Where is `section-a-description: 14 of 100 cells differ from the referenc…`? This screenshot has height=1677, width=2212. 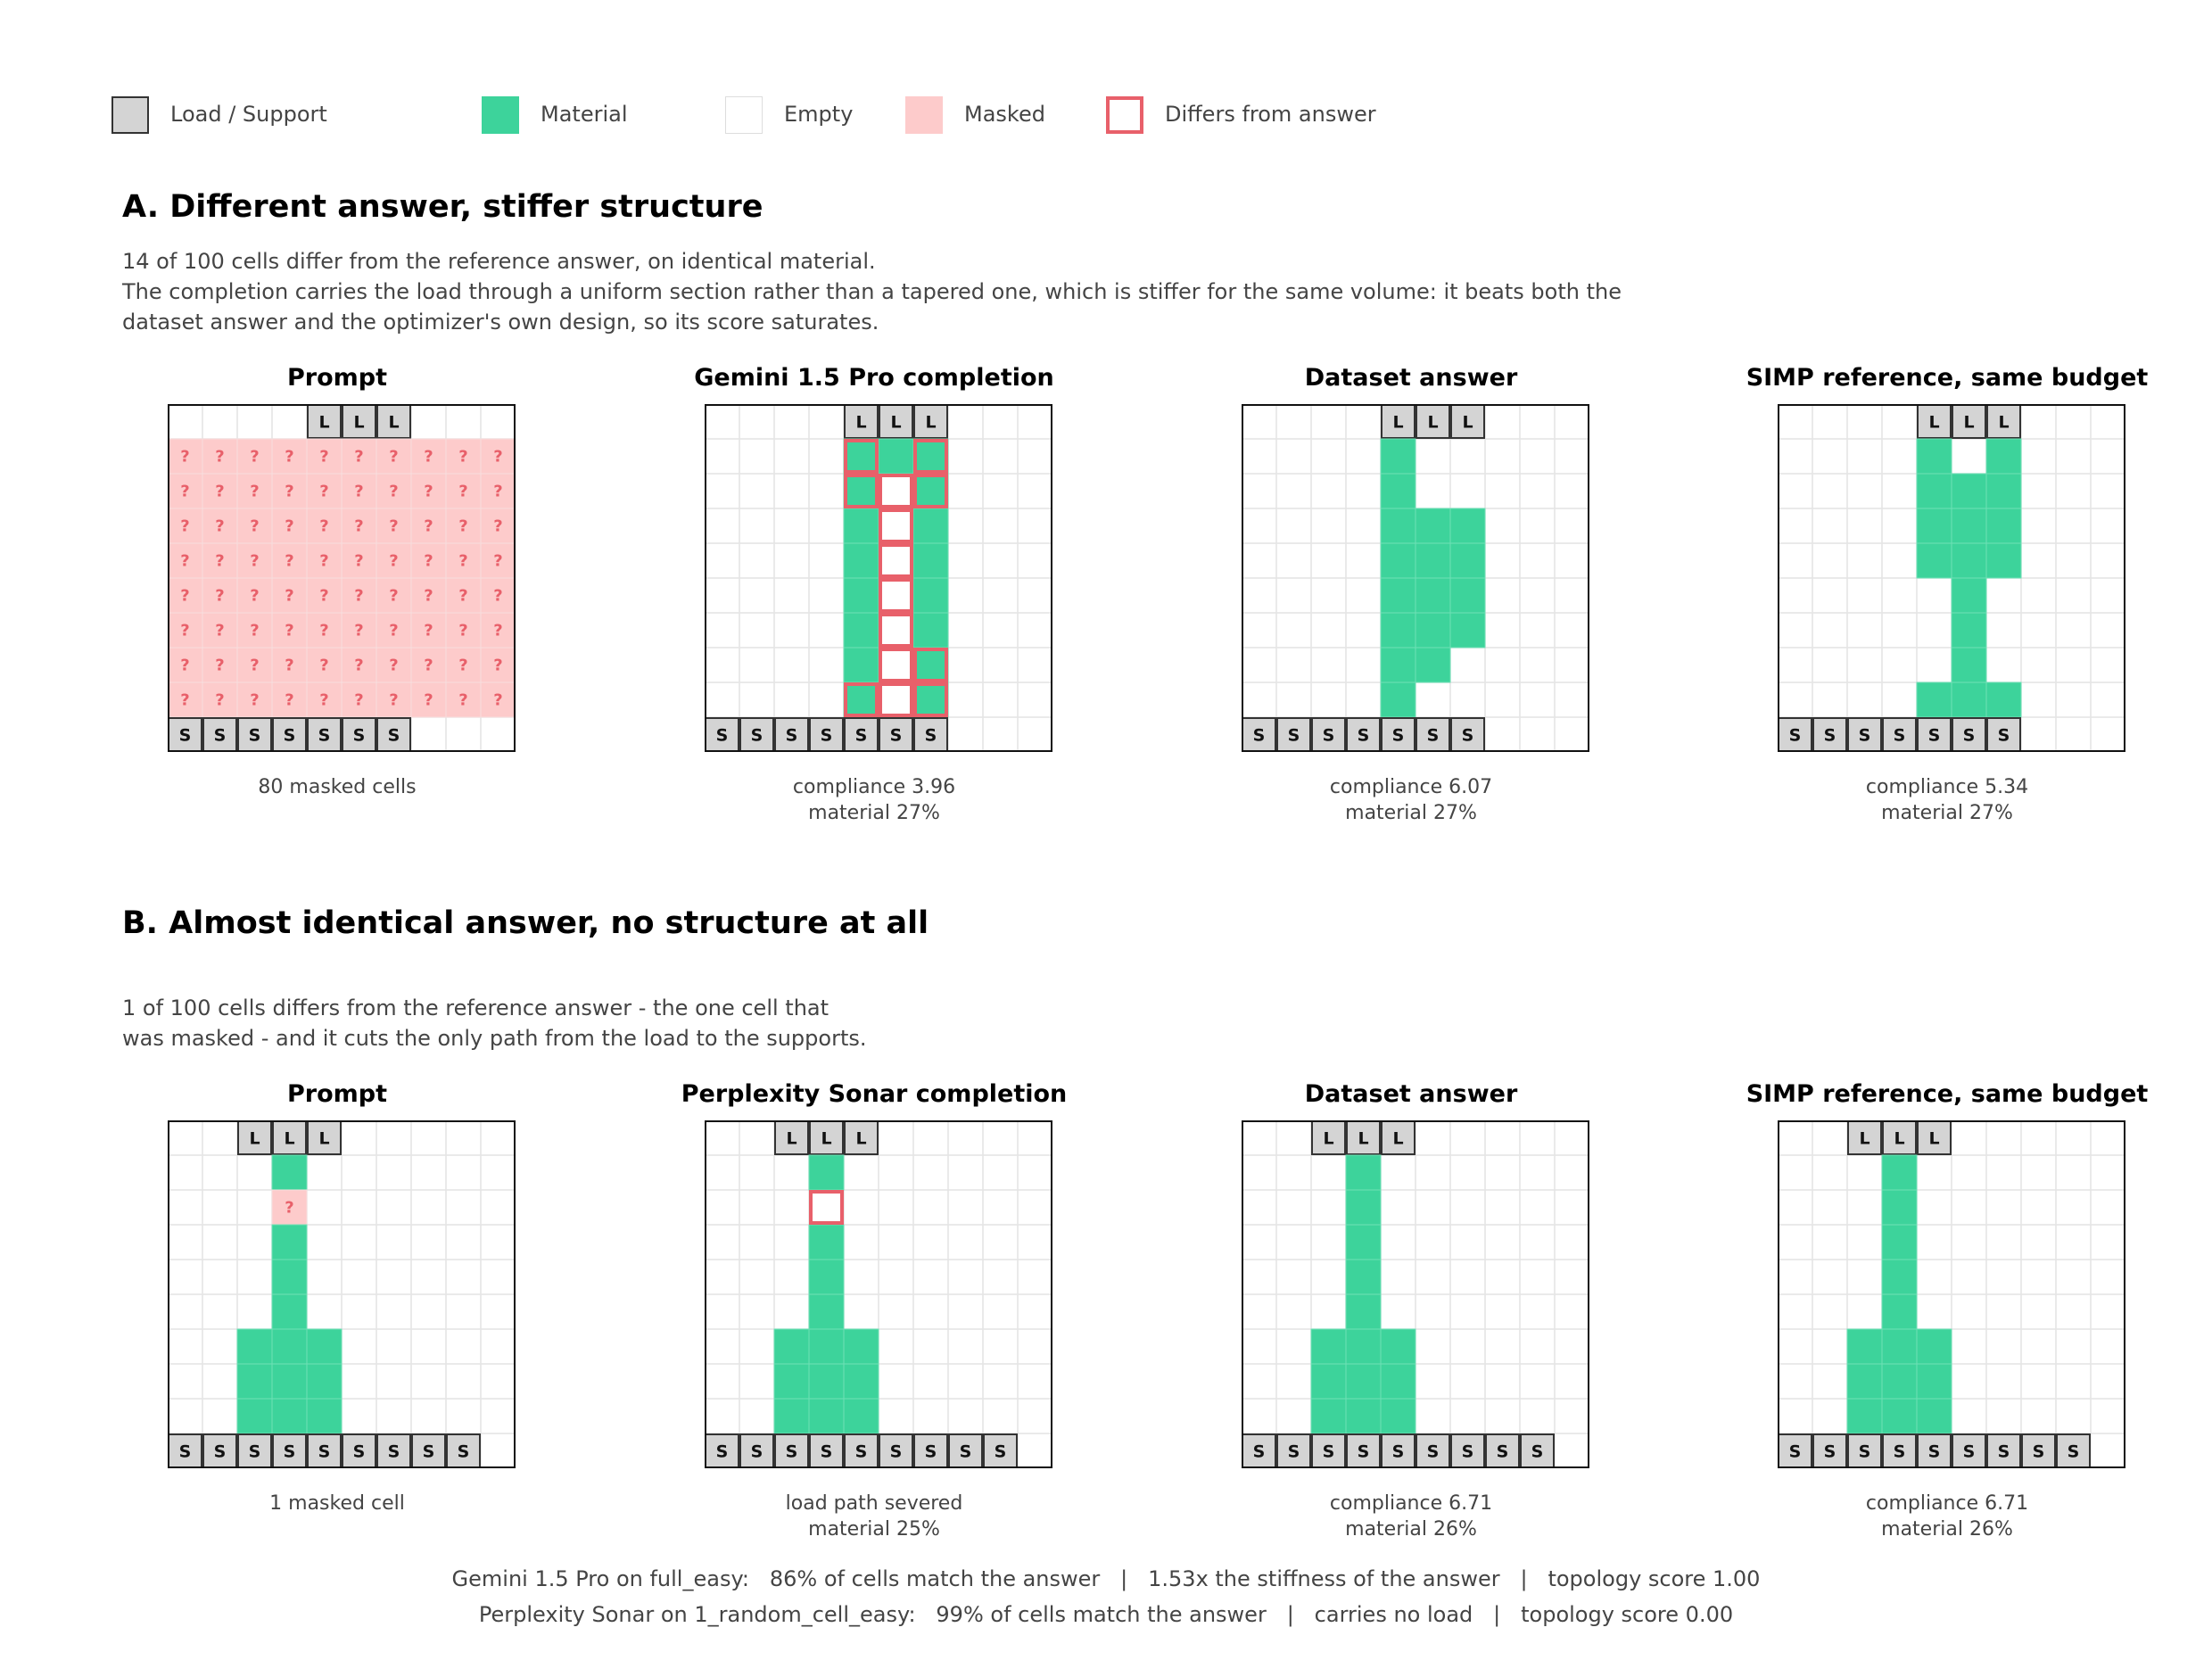 section-a-description: 14 of 100 cells differ from the referenc… is located at coordinates (872, 291).